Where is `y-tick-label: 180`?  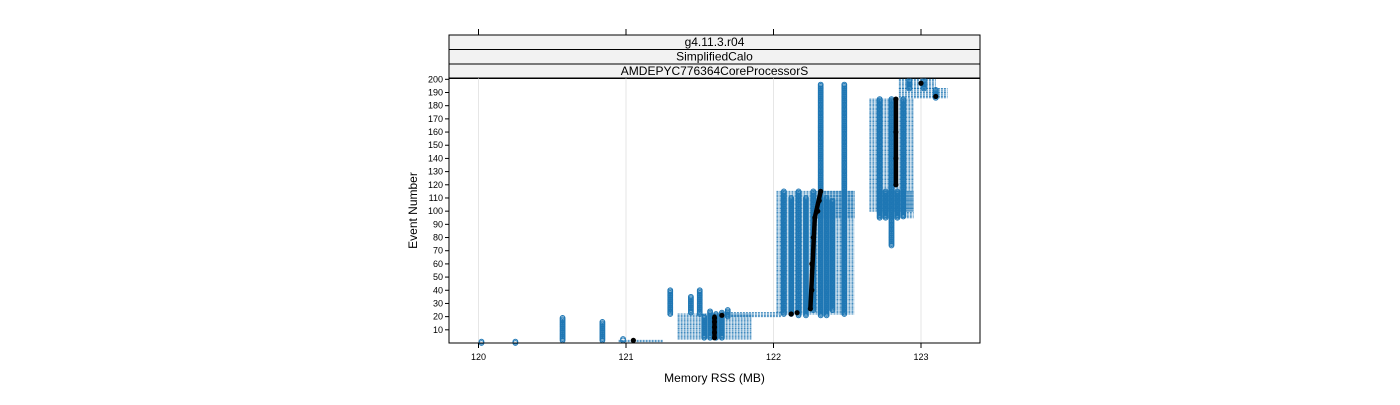 y-tick-label: 180 is located at coordinates (435, 106).